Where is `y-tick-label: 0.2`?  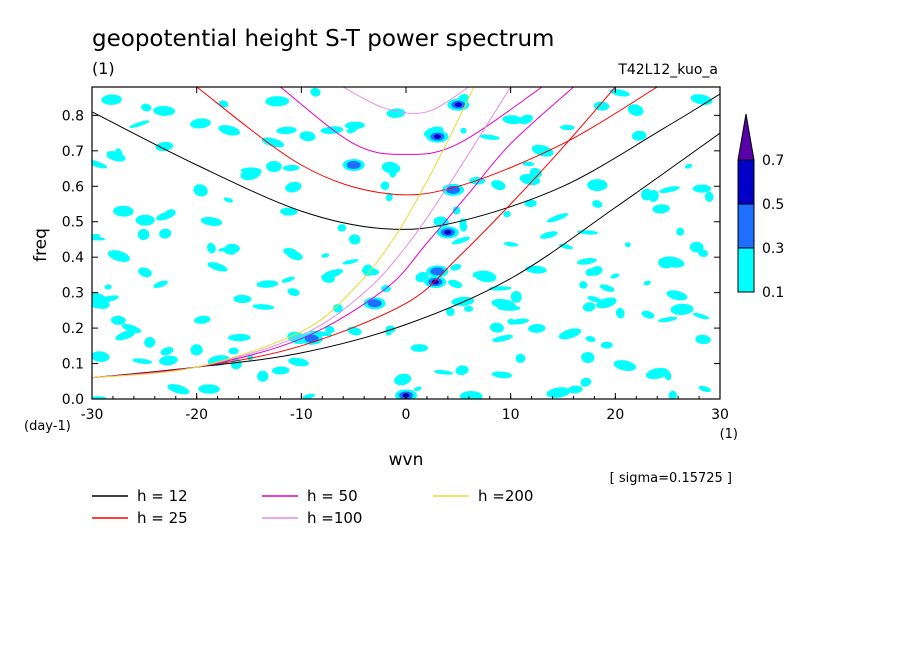
y-tick-label: 0.2 is located at coordinates (73, 329).